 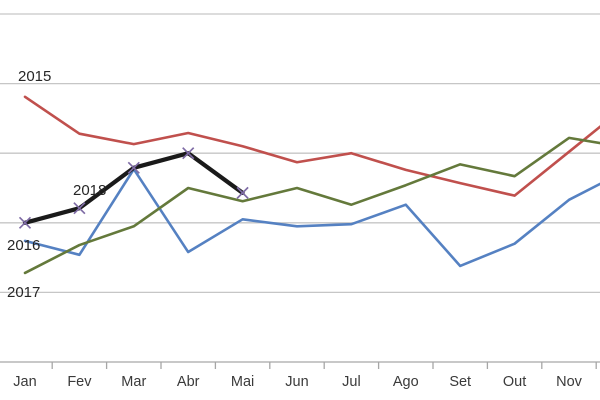 What do you see at coordinates (133, 188) in the screenshot?
I see `series-line-2018` at bounding box center [133, 188].